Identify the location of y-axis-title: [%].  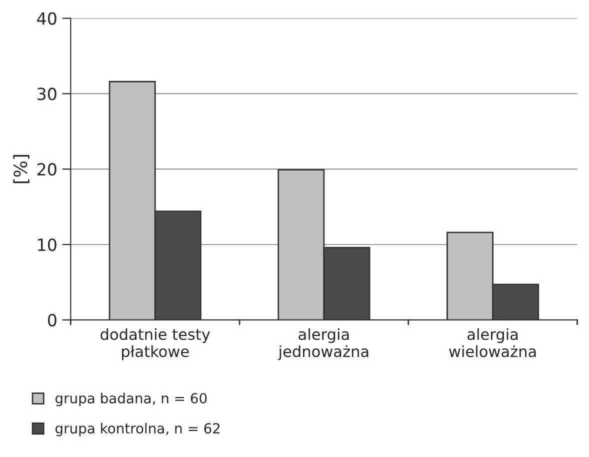
(21, 169).